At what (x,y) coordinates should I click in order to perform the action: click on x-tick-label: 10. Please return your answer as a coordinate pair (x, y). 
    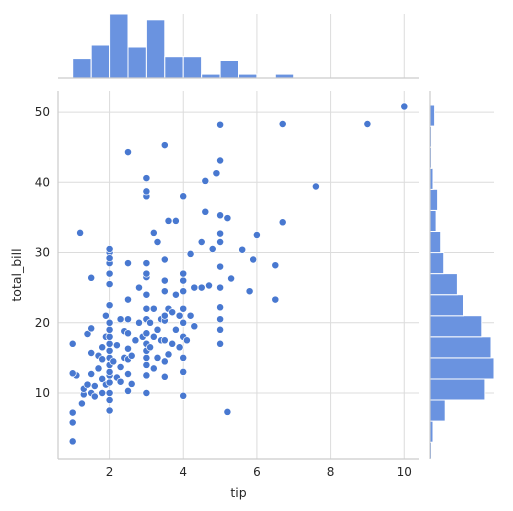
    Looking at the image, I should click on (404, 472).